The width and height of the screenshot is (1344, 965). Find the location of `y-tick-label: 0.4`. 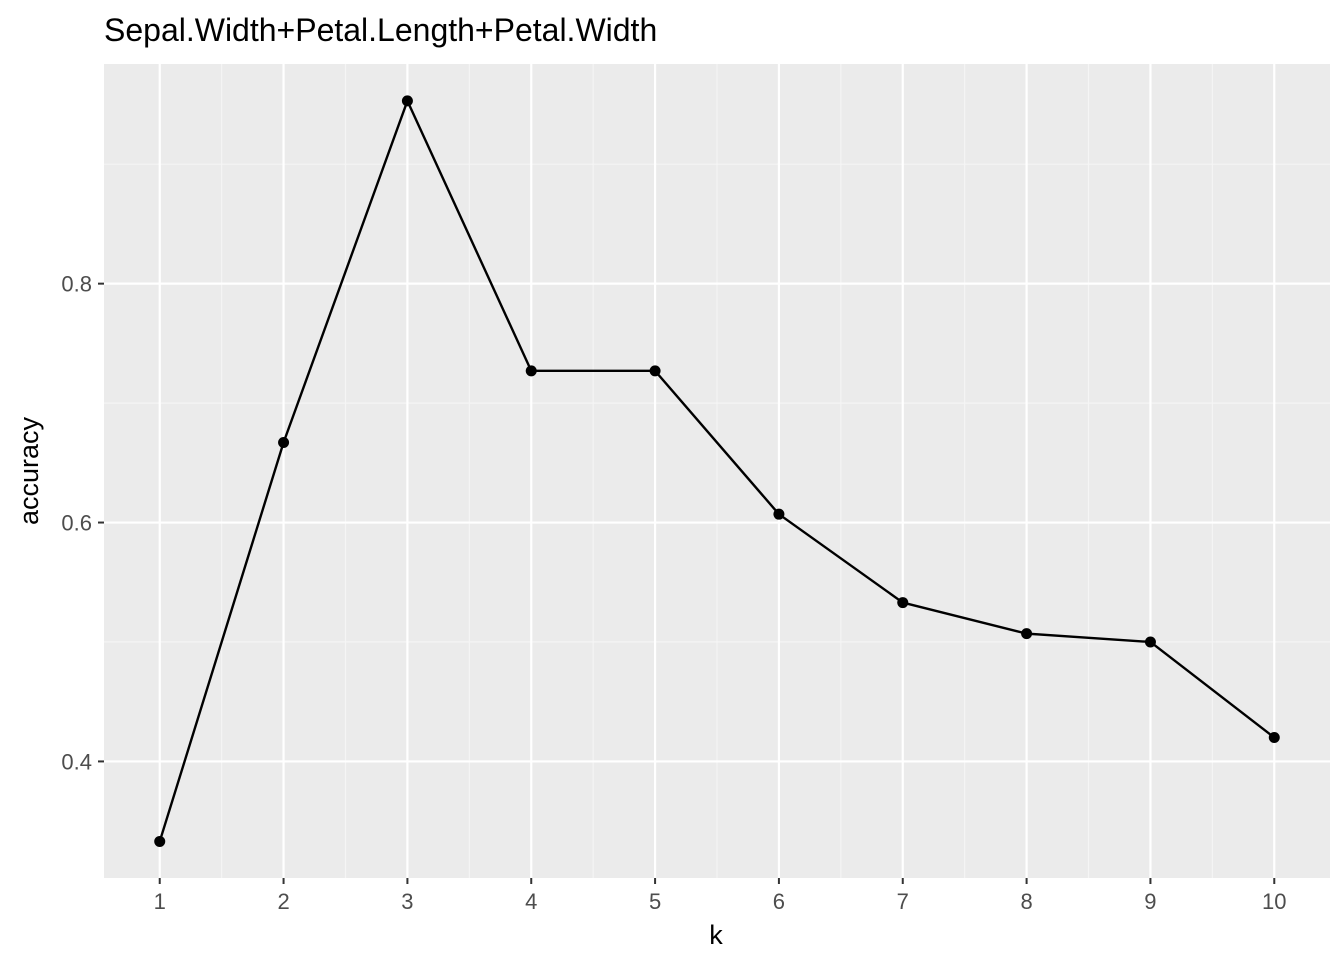

y-tick-label: 0.4 is located at coordinates (76, 761).